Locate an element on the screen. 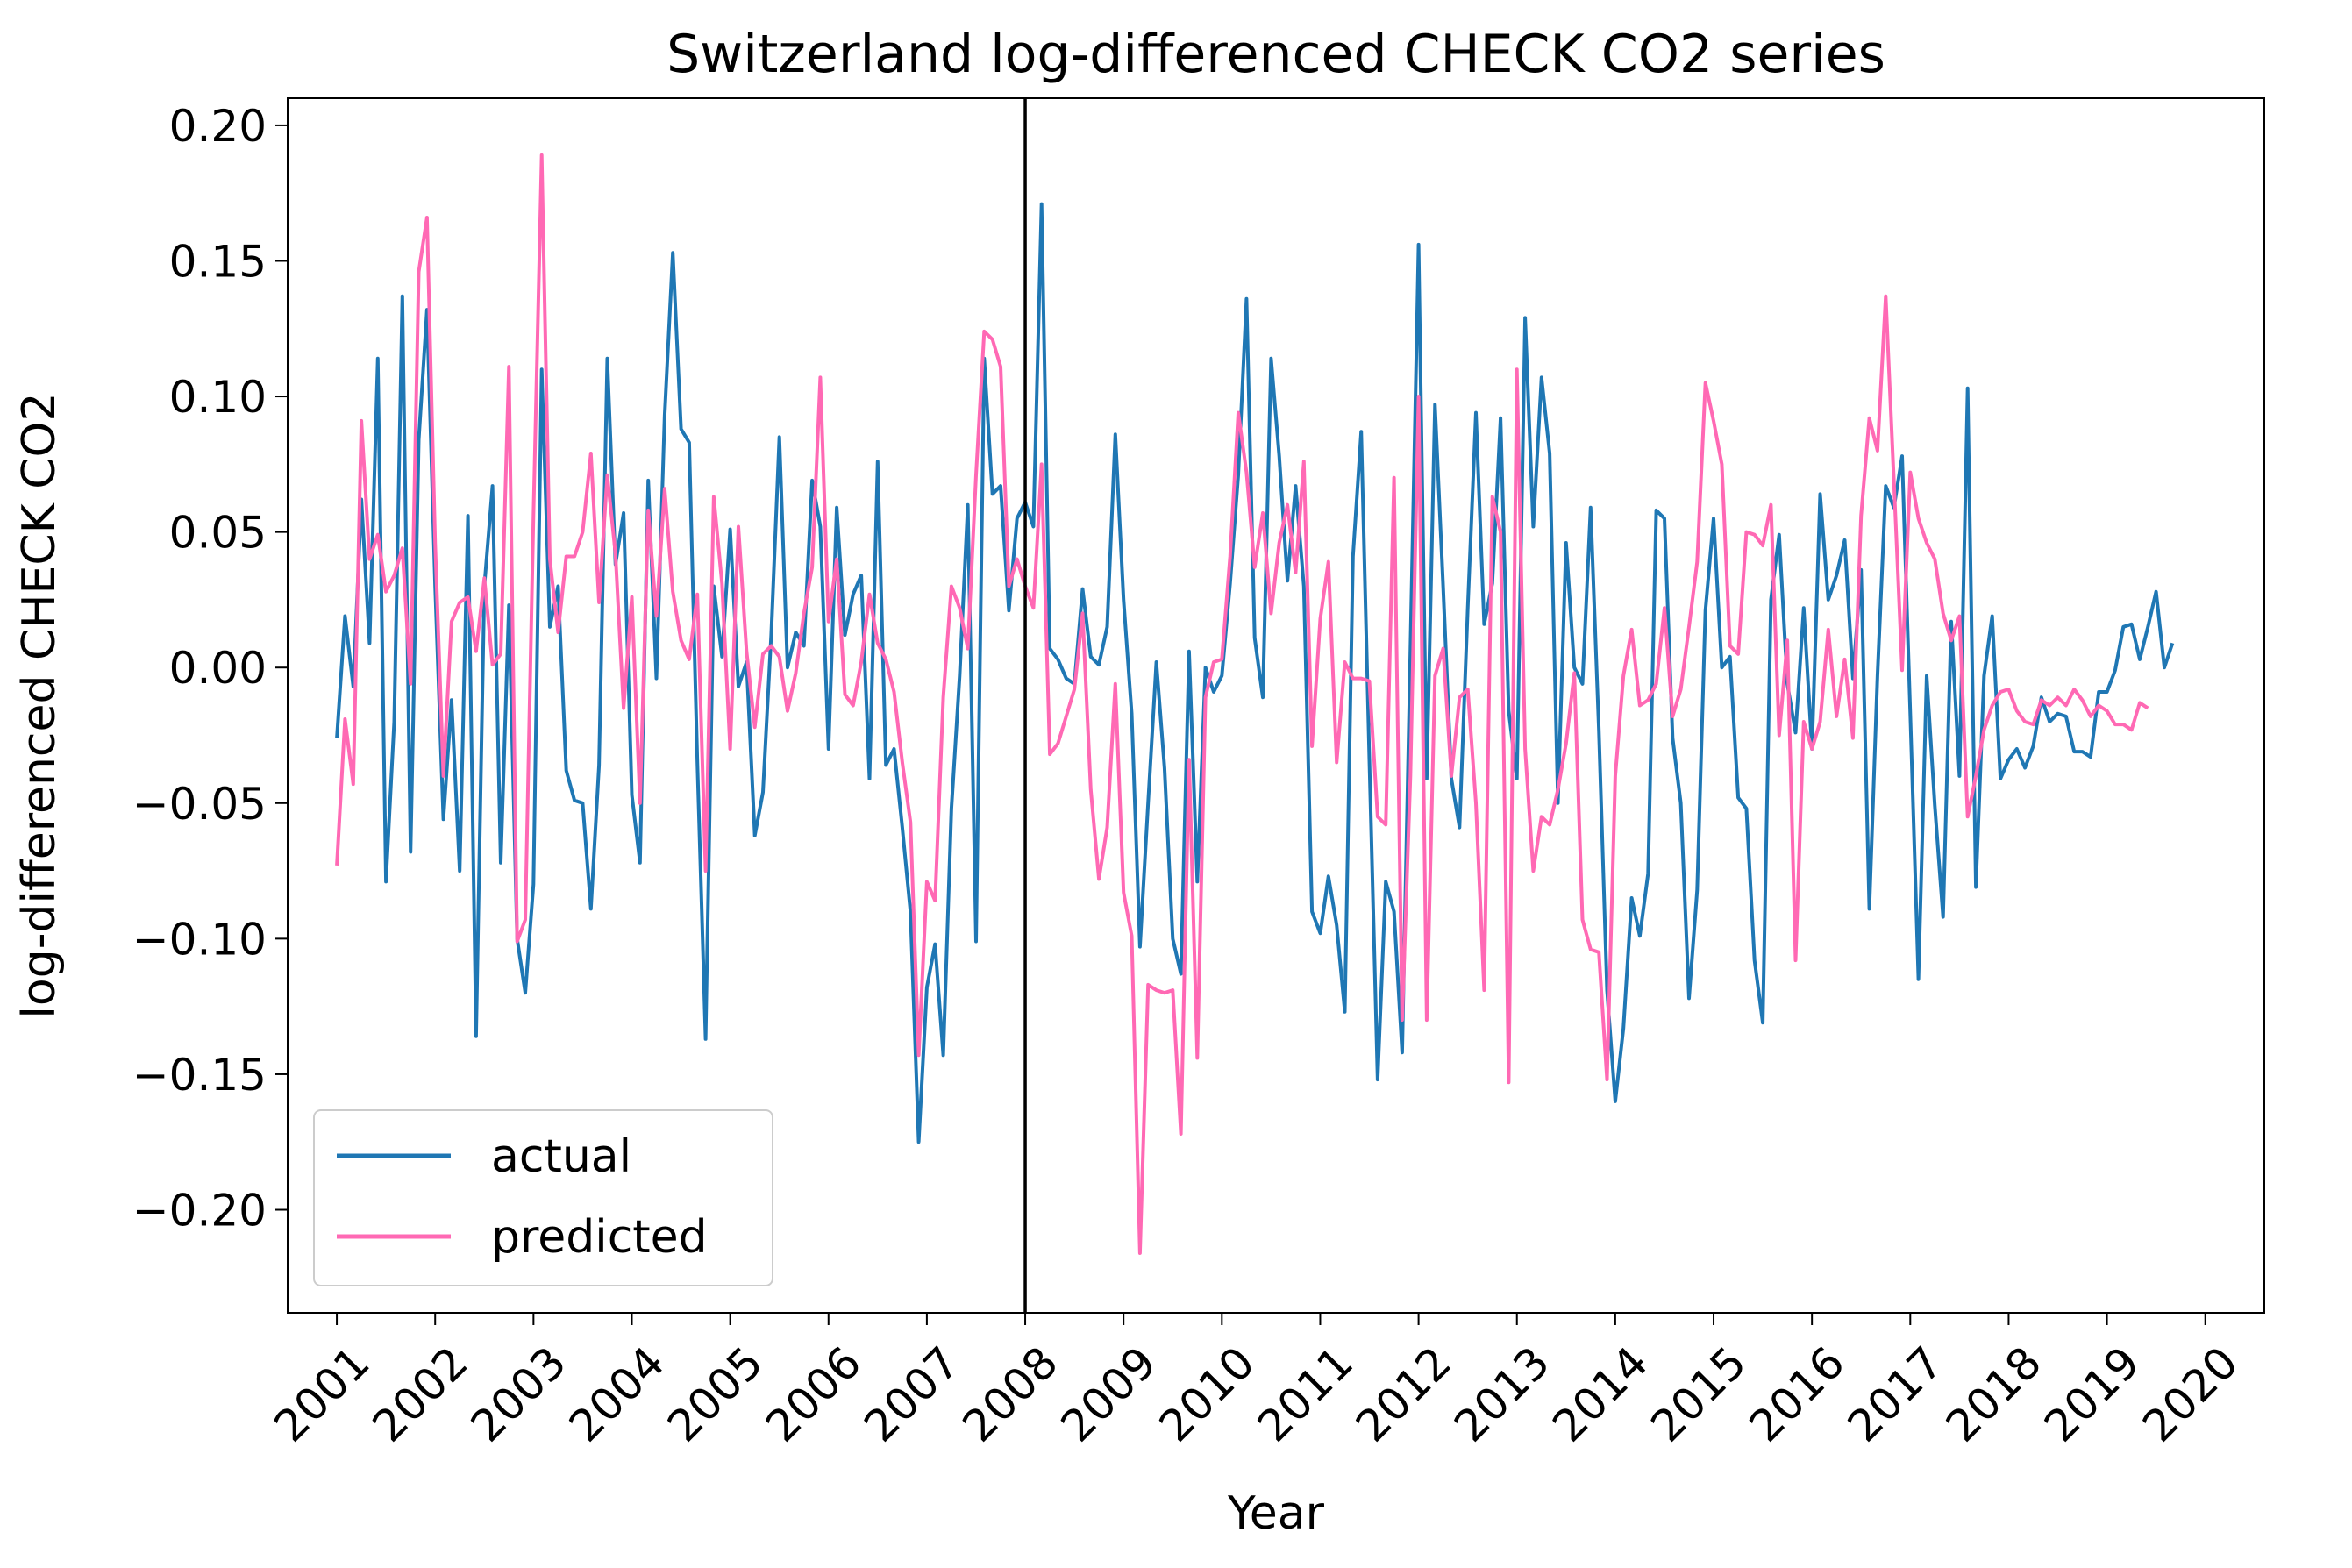  y-tick-label: −0.05 is located at coordinates (200, 804).